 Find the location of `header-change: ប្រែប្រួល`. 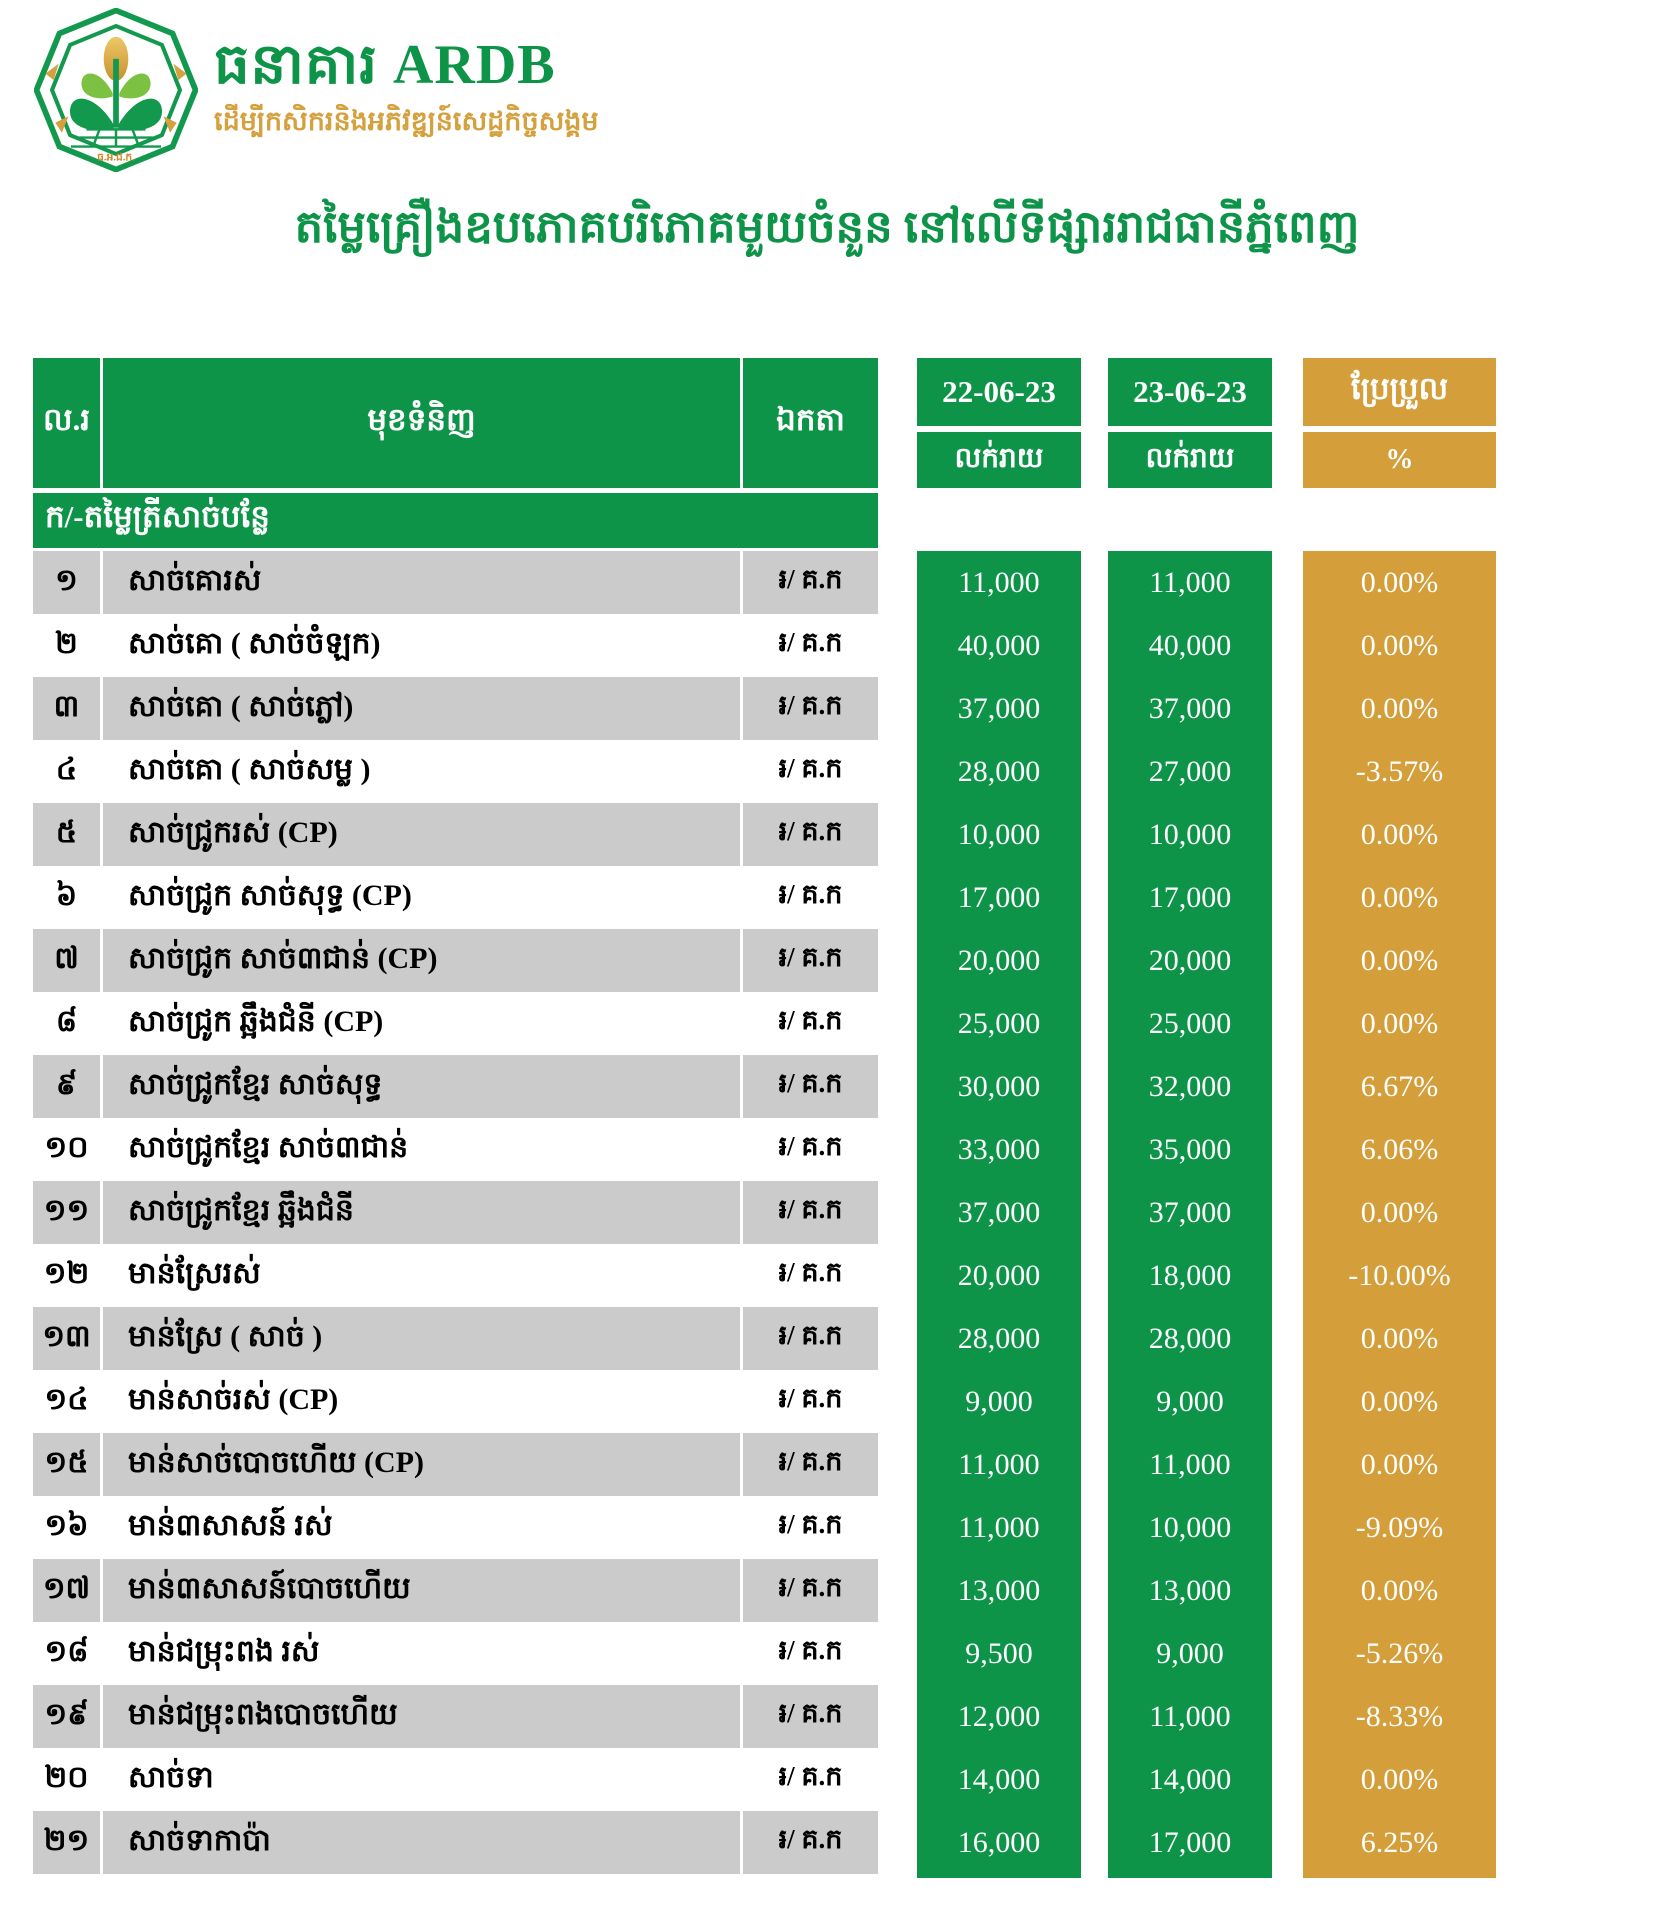

header-change: ប្រែប្រួល is located at coordinates (1399, 392).